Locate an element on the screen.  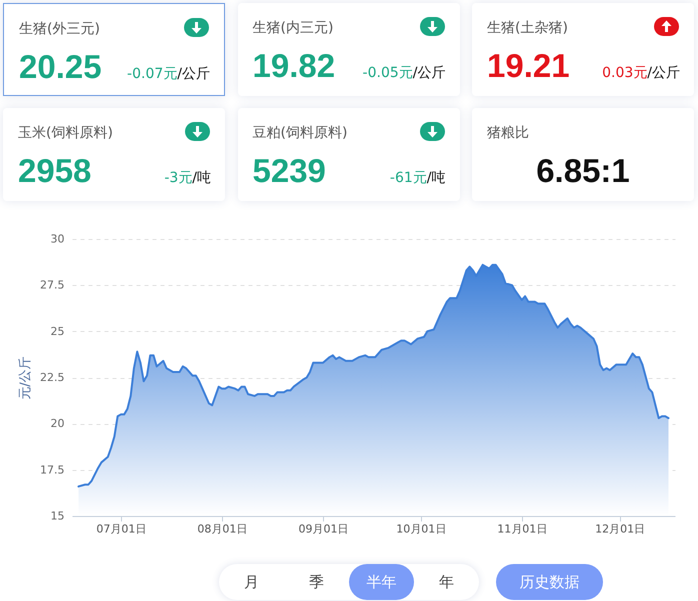
x-tick-label: 12月01日 is located at coordinates (620, 529).